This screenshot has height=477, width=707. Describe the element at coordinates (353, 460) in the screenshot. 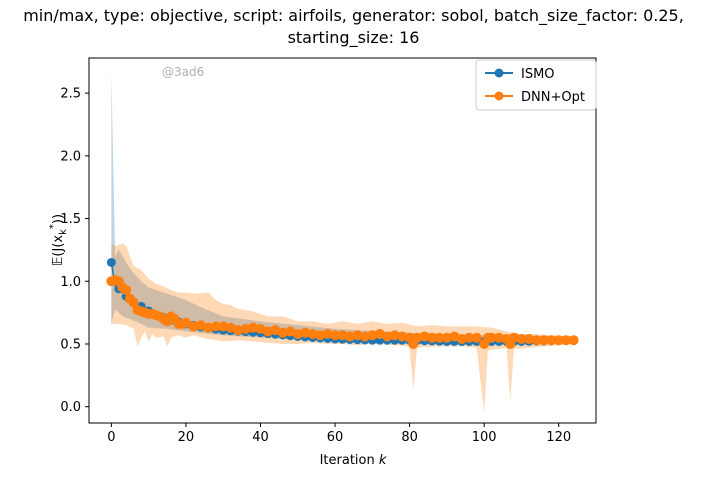

I see `x-axis-label: Iteration k` at that location.